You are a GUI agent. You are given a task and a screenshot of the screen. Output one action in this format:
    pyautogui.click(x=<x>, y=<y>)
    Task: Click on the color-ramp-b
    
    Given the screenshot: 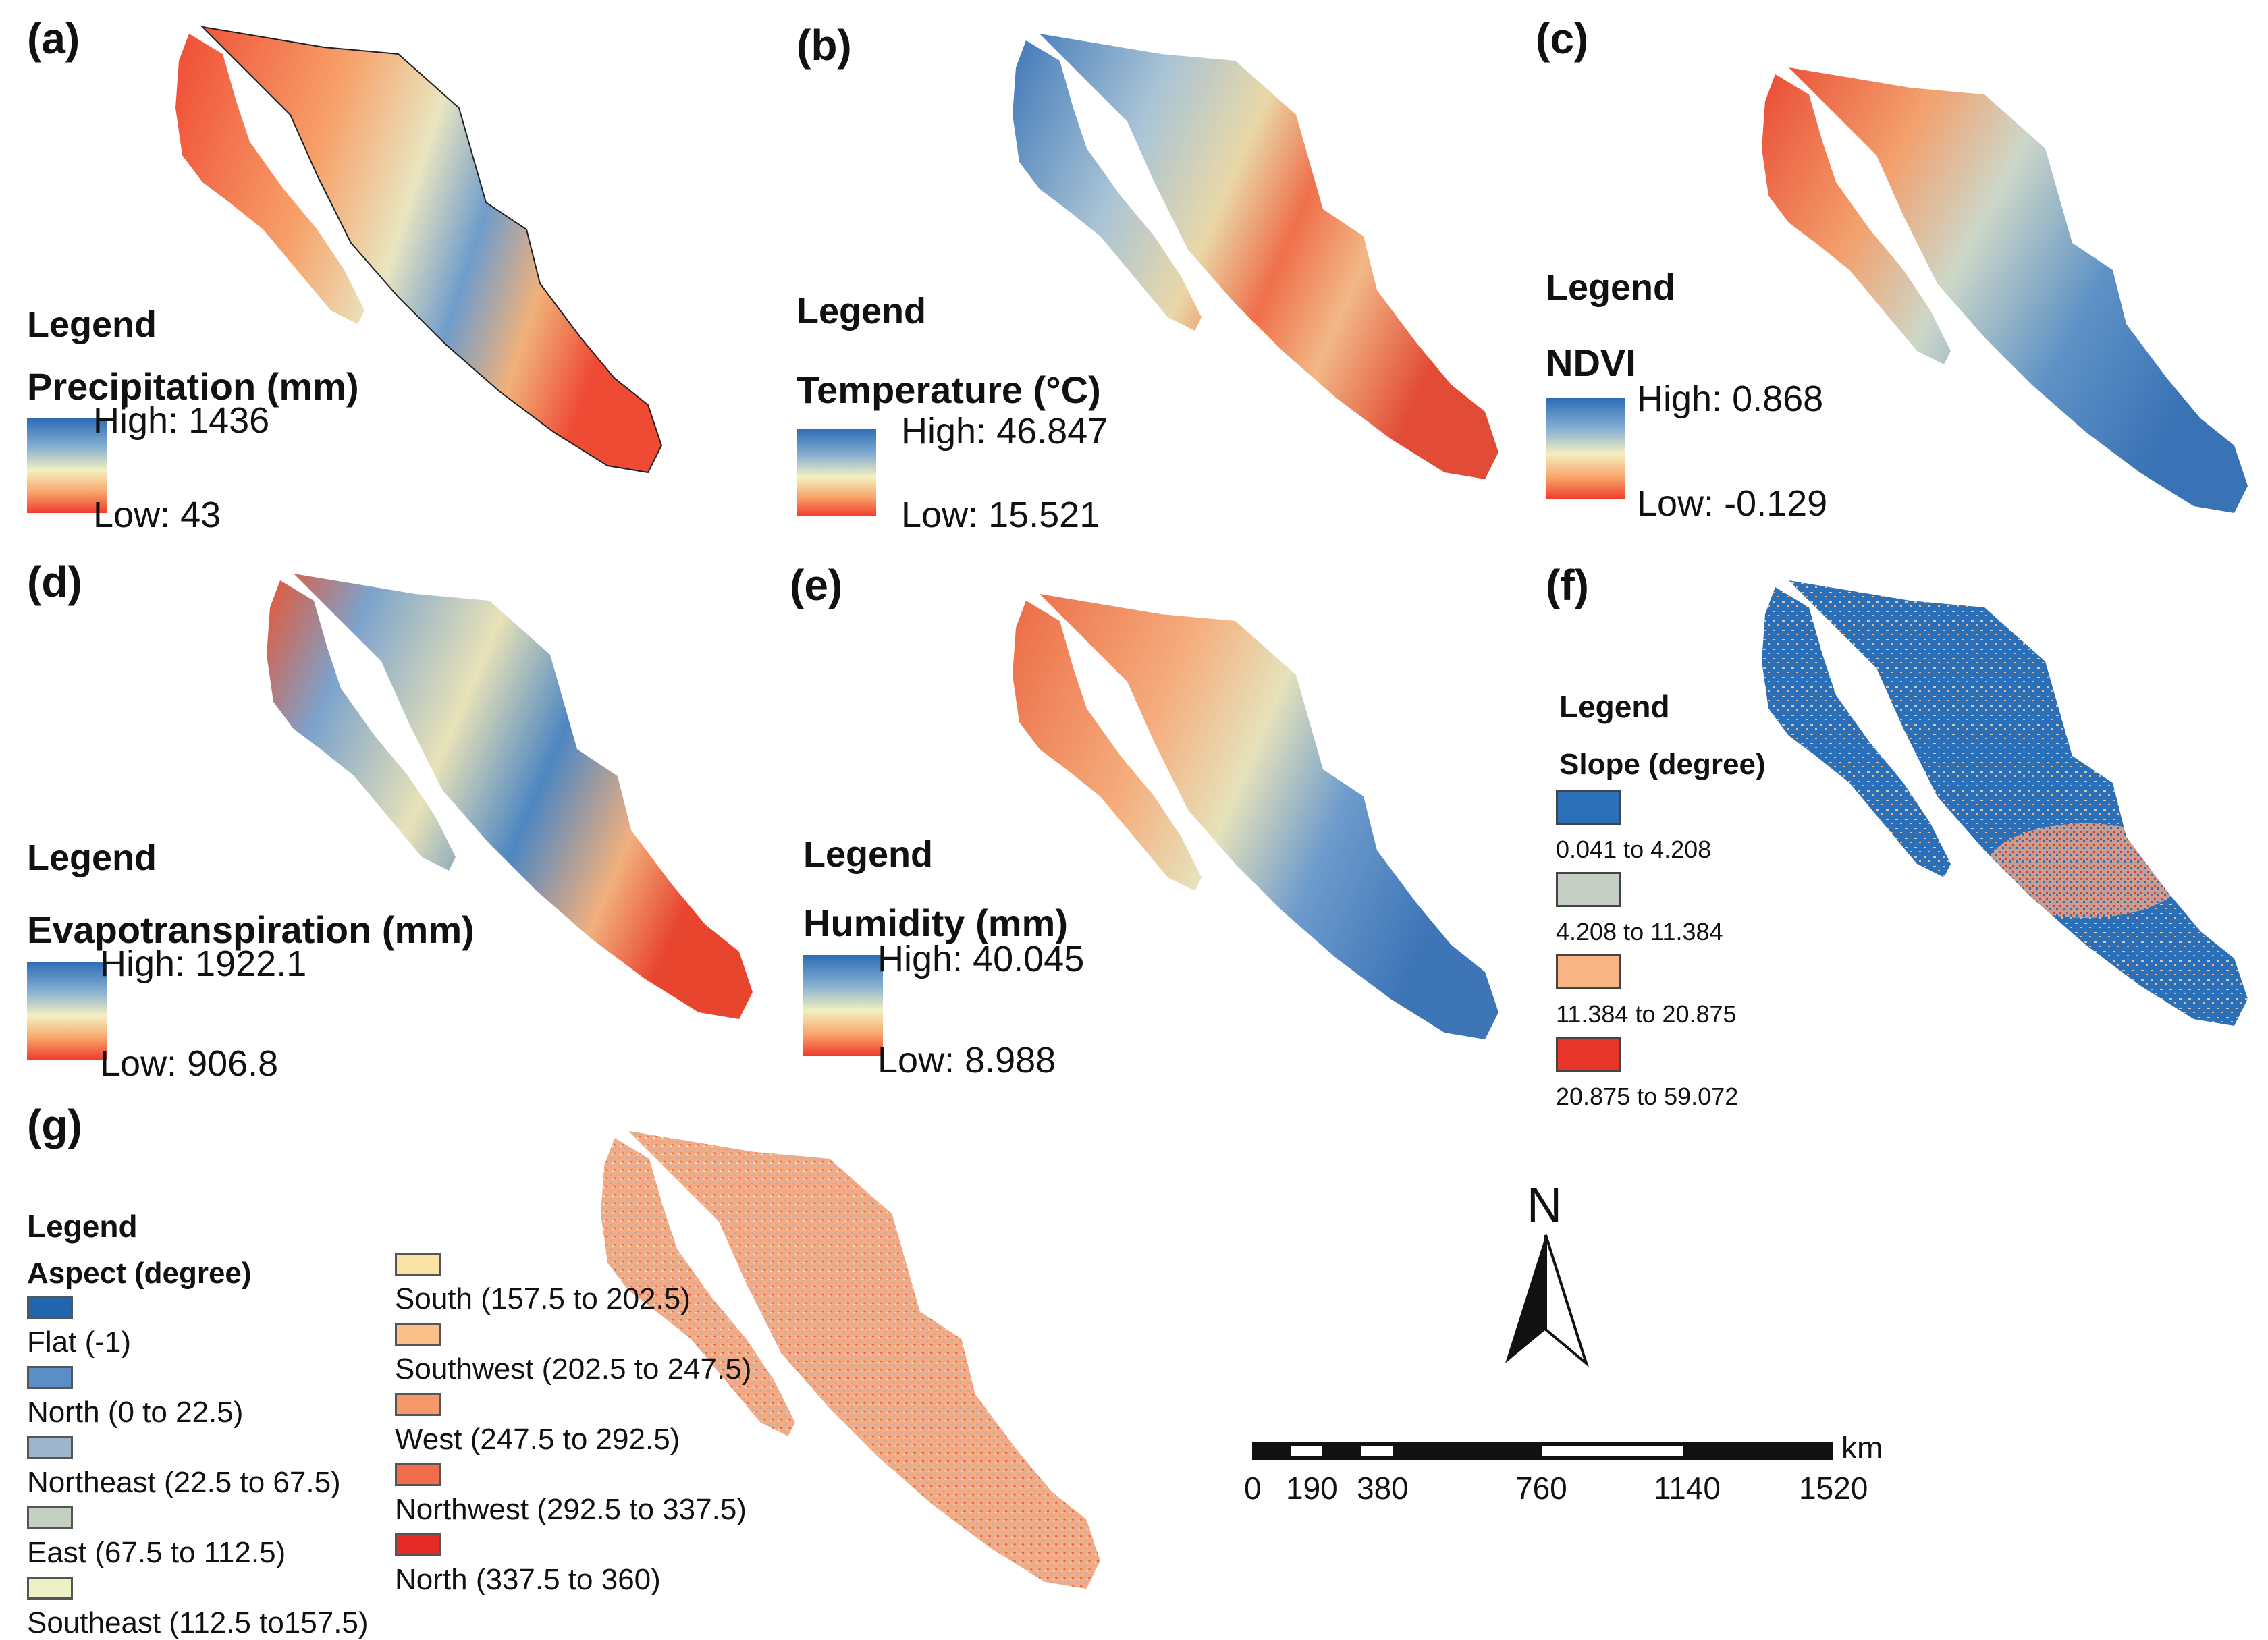 What is the action you would take?
    pyautogui.click(x=836, y=473)
    